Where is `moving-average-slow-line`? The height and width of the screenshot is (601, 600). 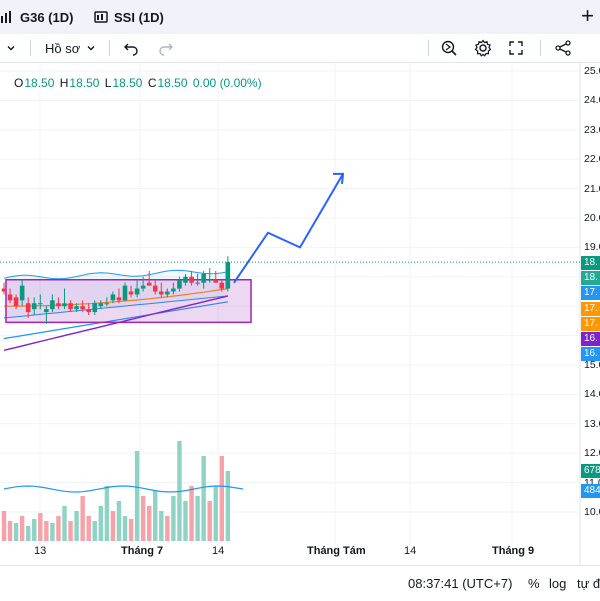
moving-average-slow-line is located at coordinates (115, 320).